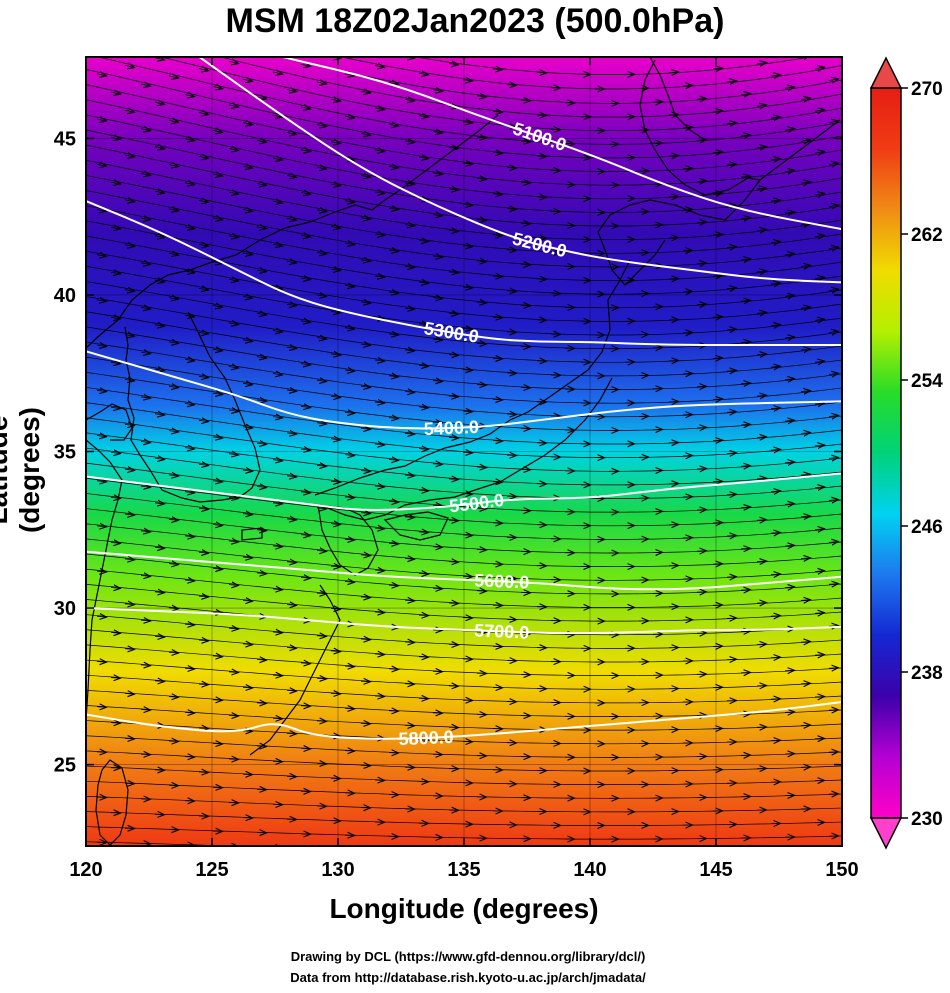  I want to click on coast-kuril, so click(800, 150).